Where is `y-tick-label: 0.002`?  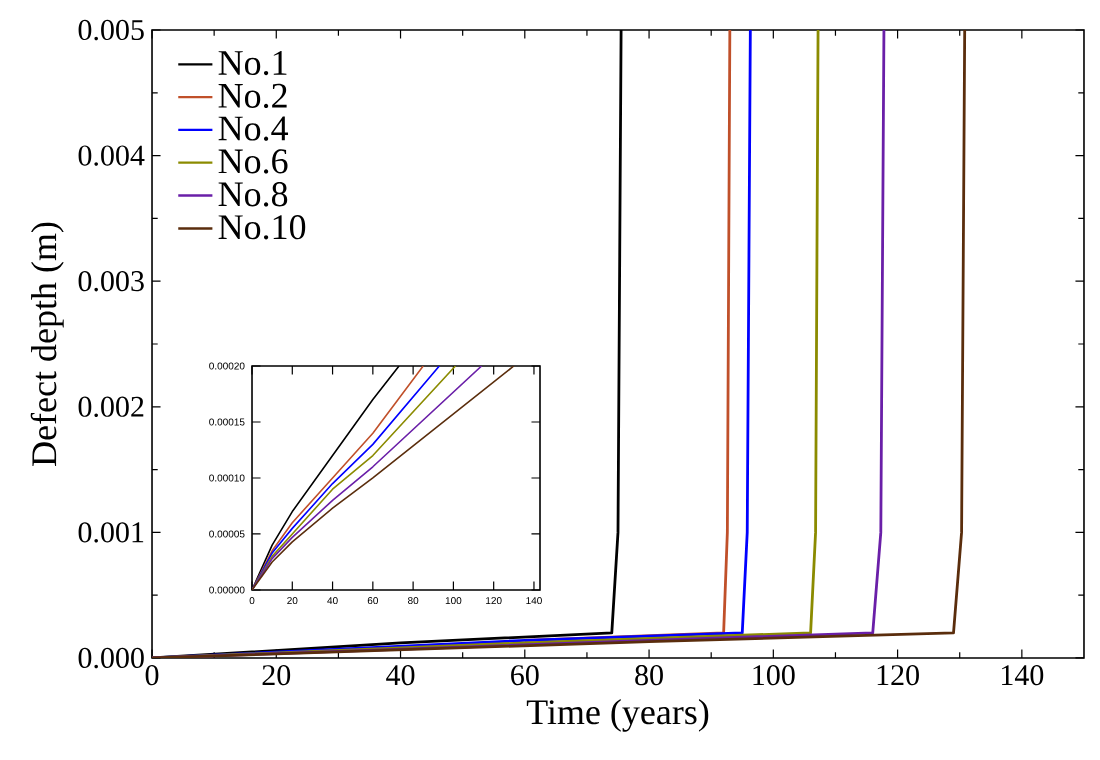
y-tick-label: 0.002 is located at coordinates (111, 406).